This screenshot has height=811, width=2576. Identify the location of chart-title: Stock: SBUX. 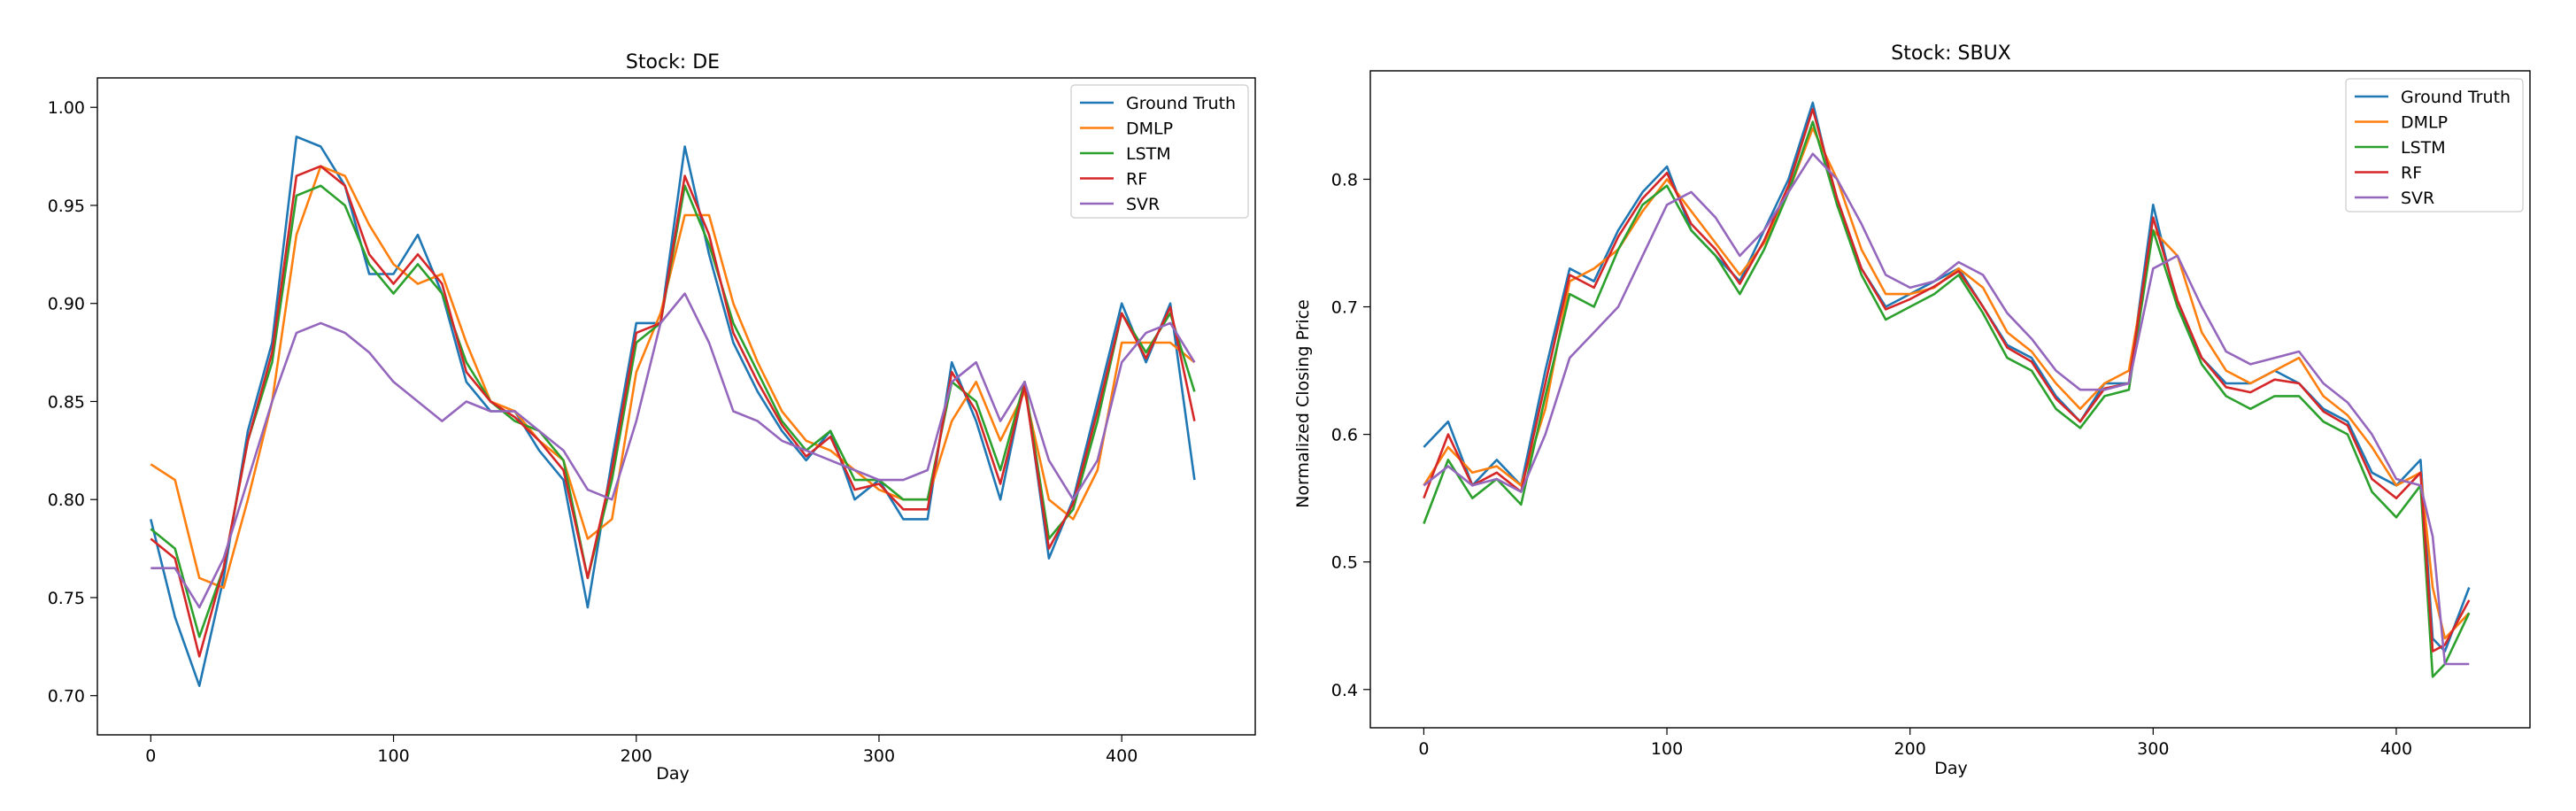
(1951, 53).